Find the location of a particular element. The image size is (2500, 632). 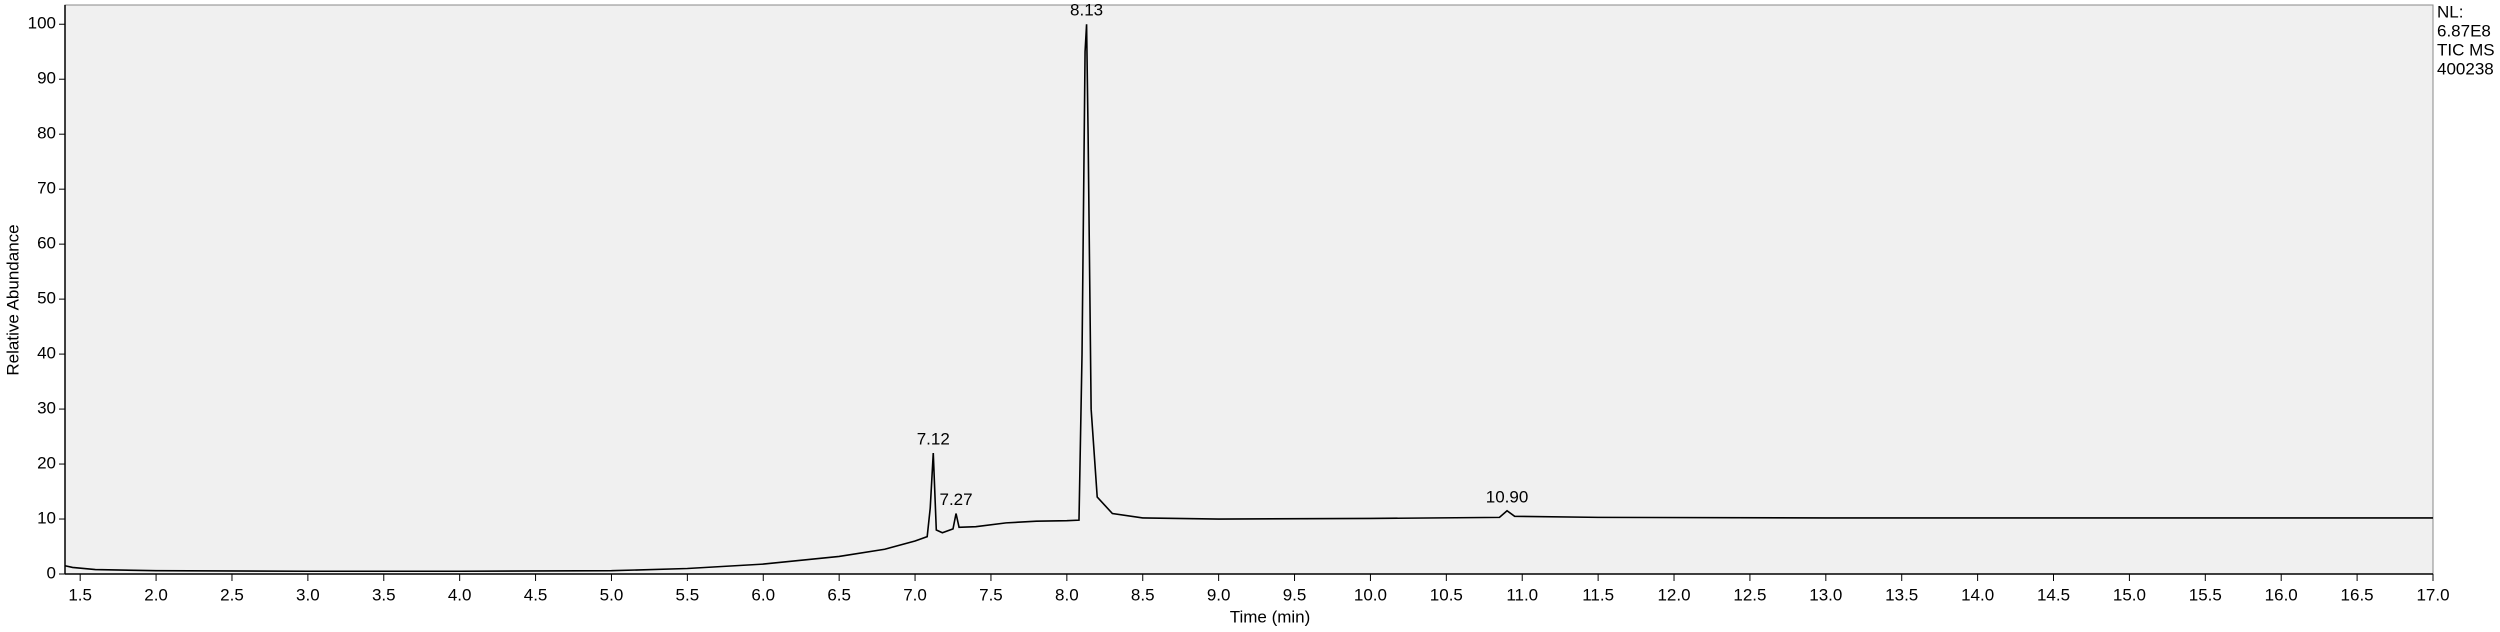

y-tick-label: 90 is located at coordinates (46, 78).